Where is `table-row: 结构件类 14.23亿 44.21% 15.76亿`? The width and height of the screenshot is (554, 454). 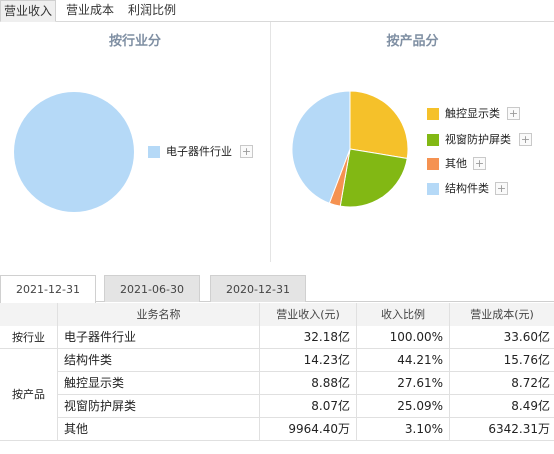 table-row: 结构件类 14.23亿 44.21% 15.76亿 is located at coordinates (277, 360).